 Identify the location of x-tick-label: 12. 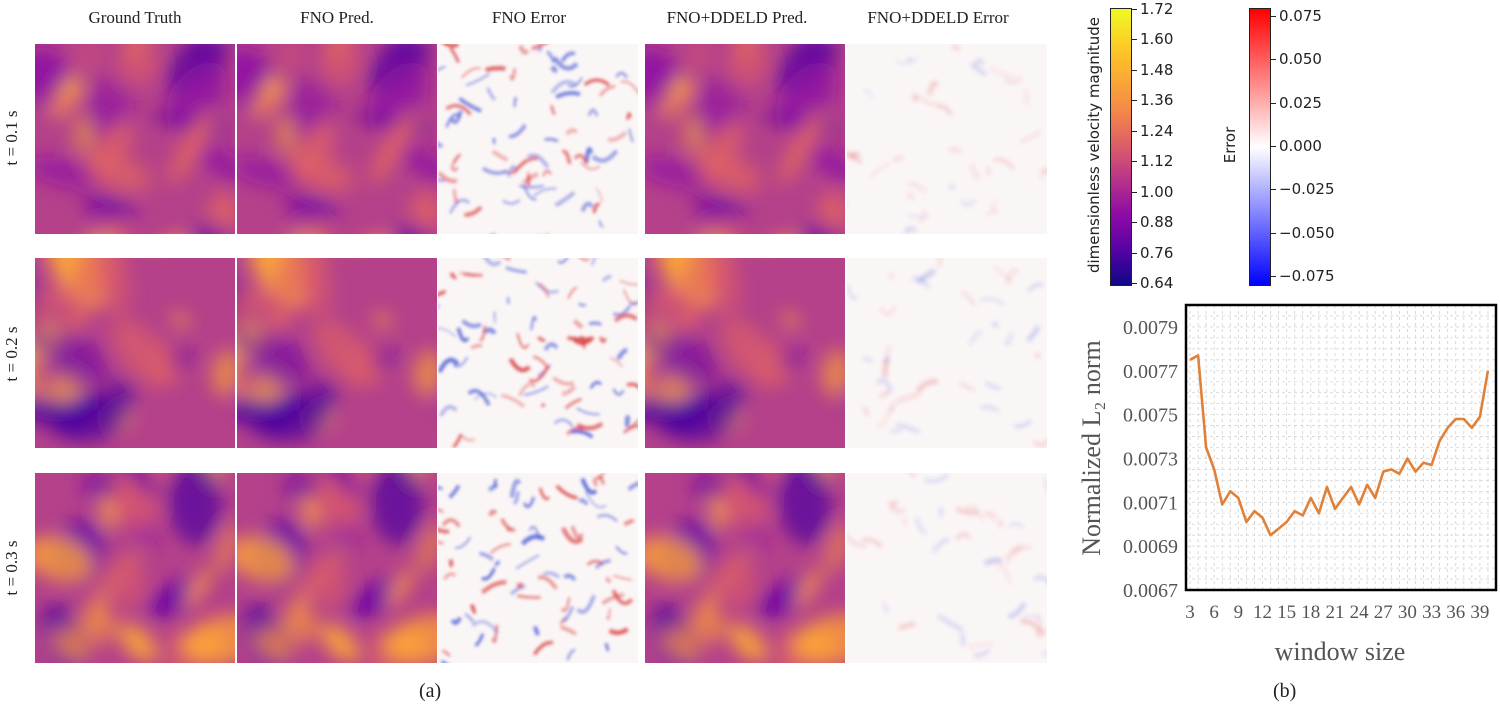
(1262, 612).